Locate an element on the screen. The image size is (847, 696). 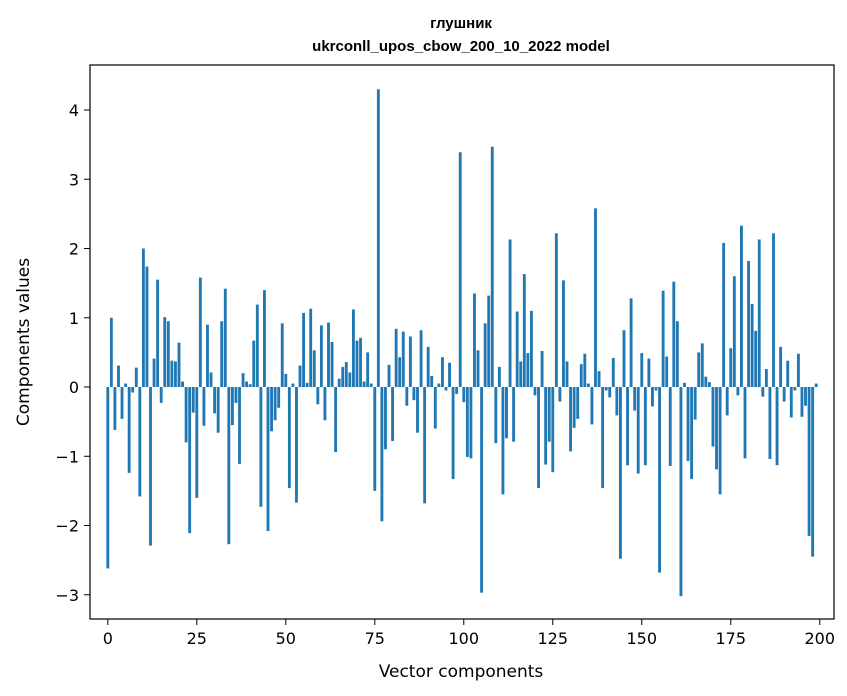
x-axis-ticks: 0 25 50 75 100 125 150 175 200 is located at coordinates (469, 633).